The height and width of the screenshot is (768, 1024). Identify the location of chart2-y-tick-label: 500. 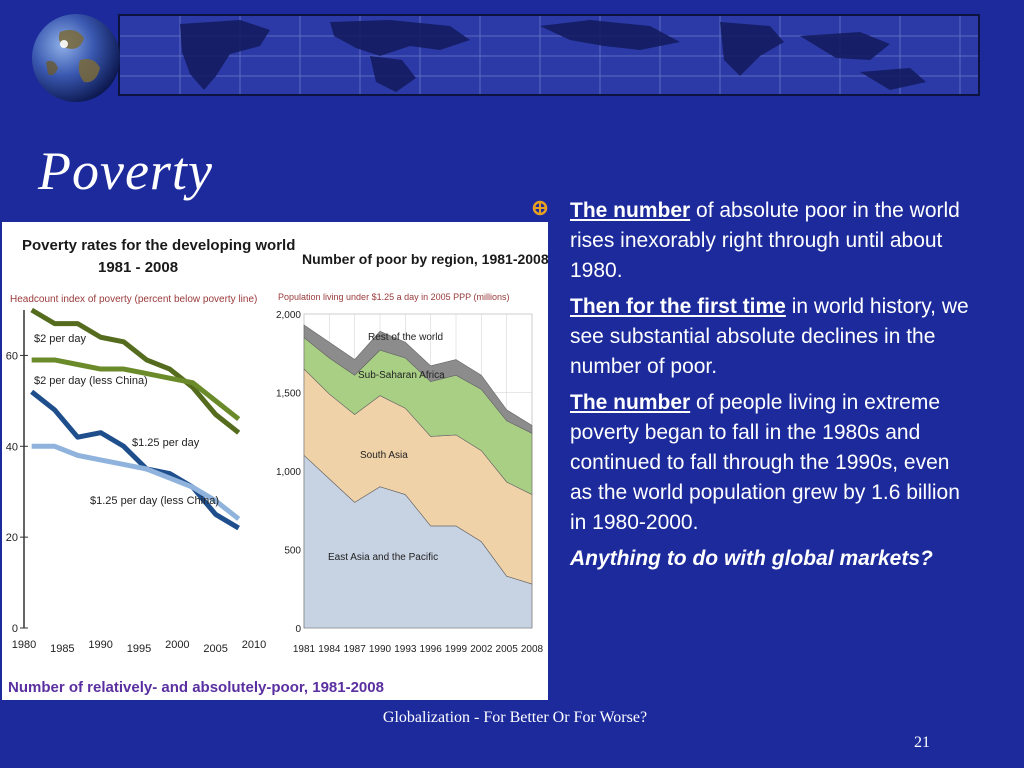
(292, 551).